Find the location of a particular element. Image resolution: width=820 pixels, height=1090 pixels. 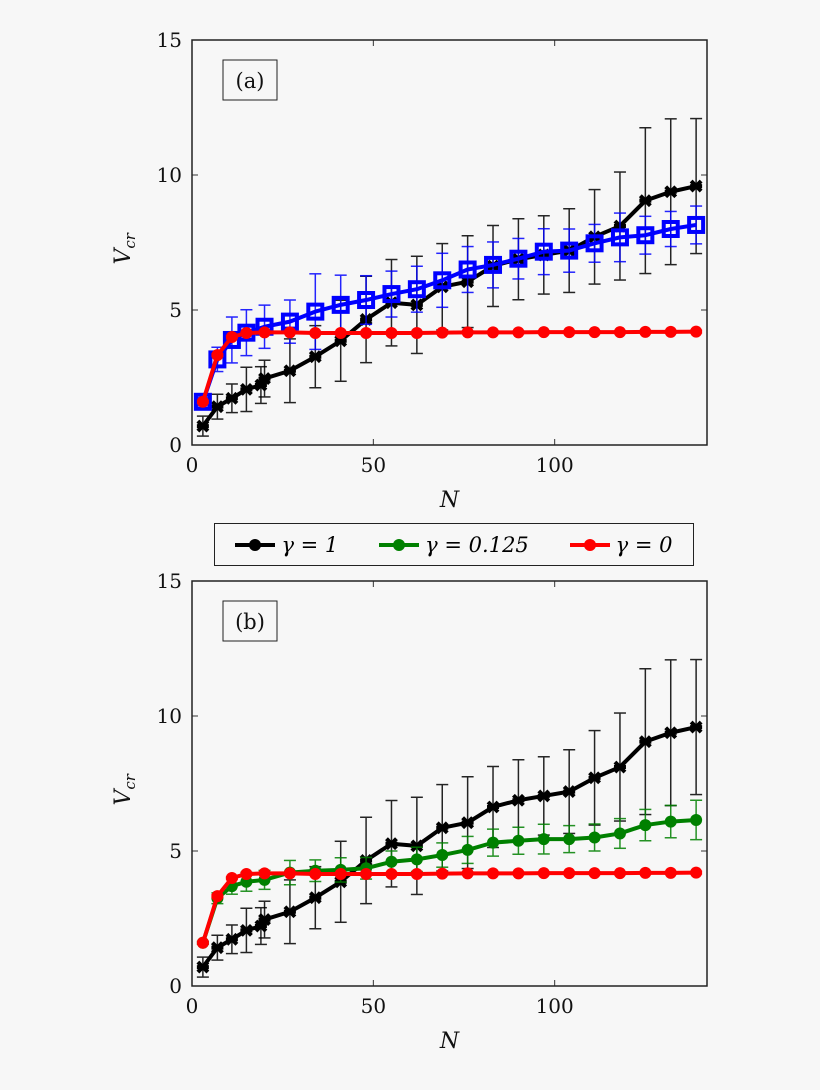

panel-label: (b) is located at coordinates (250, 622).